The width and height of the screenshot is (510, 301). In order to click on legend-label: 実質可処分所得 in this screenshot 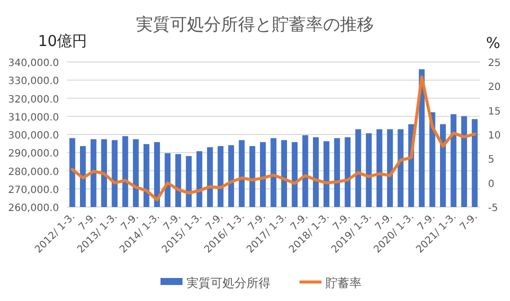, I will do `click(228, 283)`.